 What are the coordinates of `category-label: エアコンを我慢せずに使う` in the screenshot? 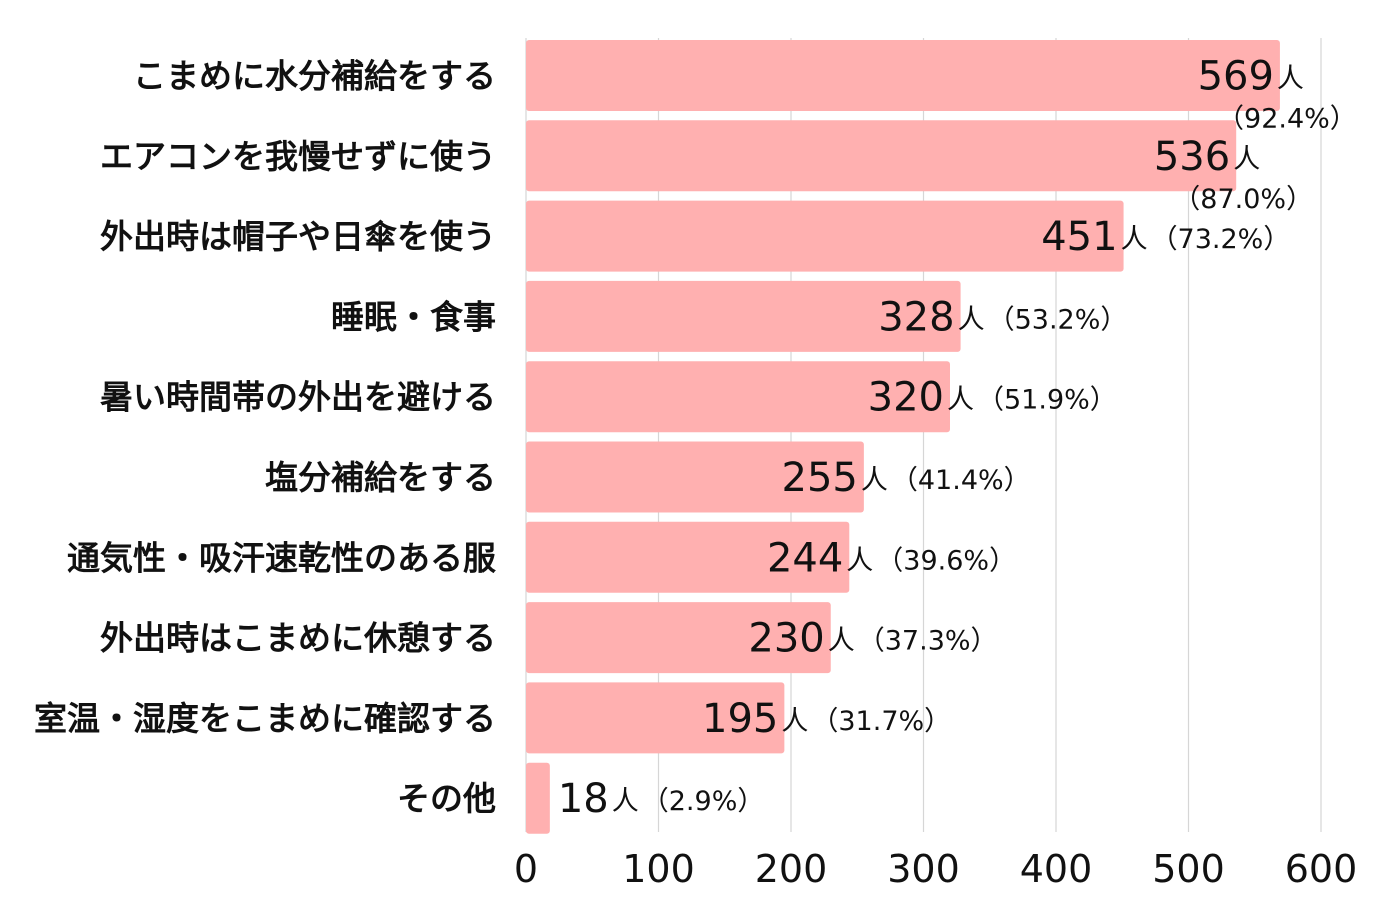 It's located at (298, 156).